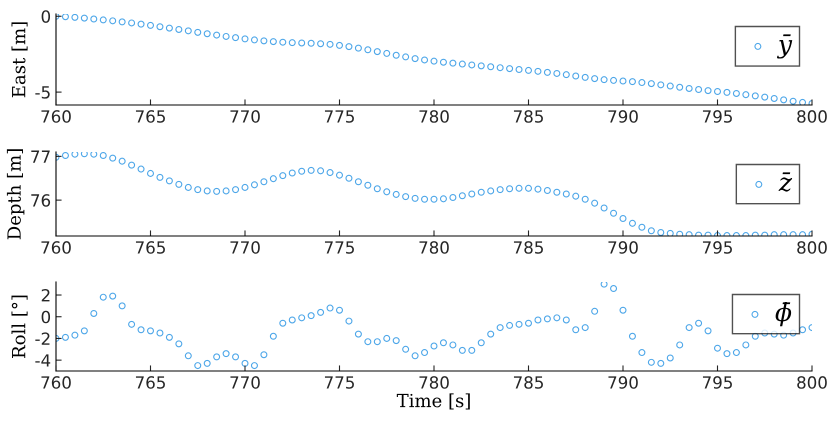  Describe the element at coordinates (19, 60) in the screenshot. I see `y-axis-title: East [m]` at that location.